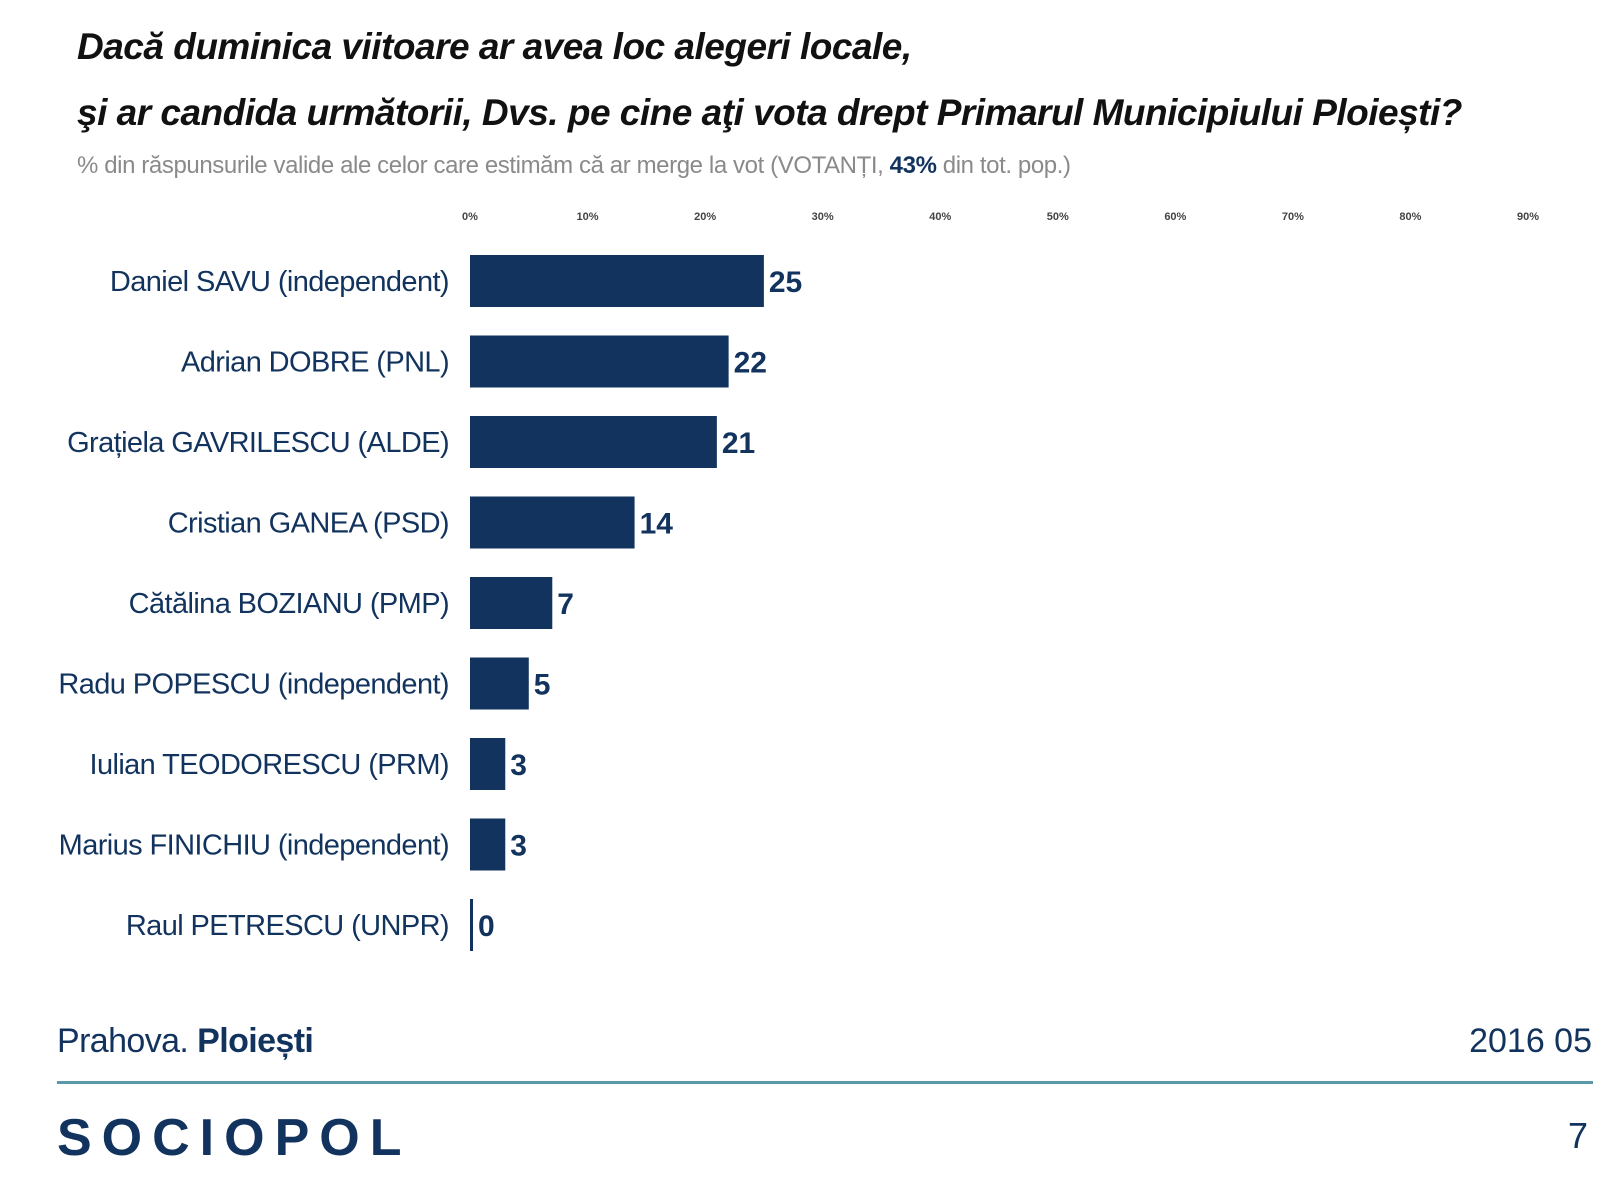 The height and width of the screenshot is (1200, 1600). What do you see at coordinates (738, 443) in the screenshot?
I see `data-label: 21` at bounding box center [738, 443].